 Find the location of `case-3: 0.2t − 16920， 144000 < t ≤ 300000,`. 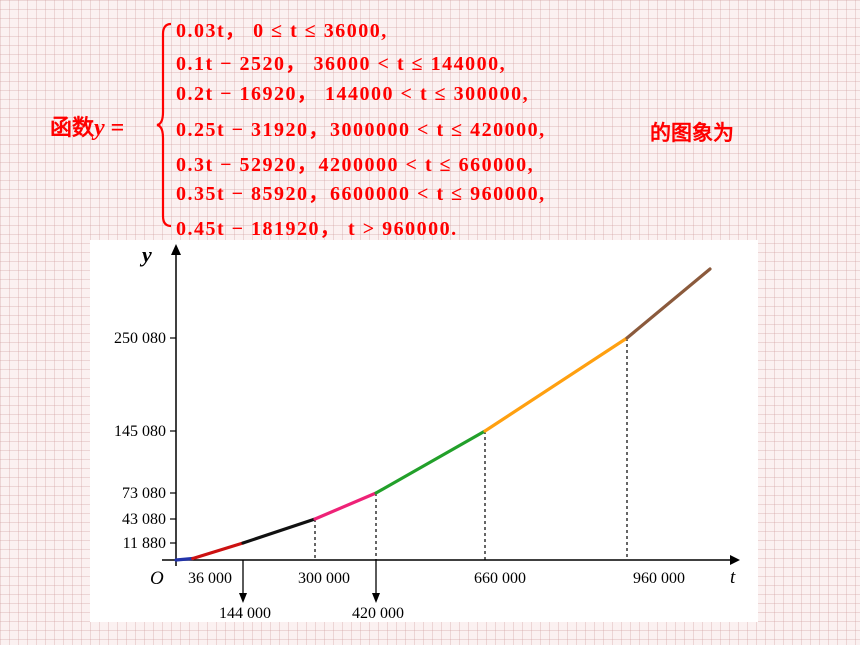

case-3: 0.2t − 16920， 144000 < t ≤ 300000, is located at coordinates (353, 94).